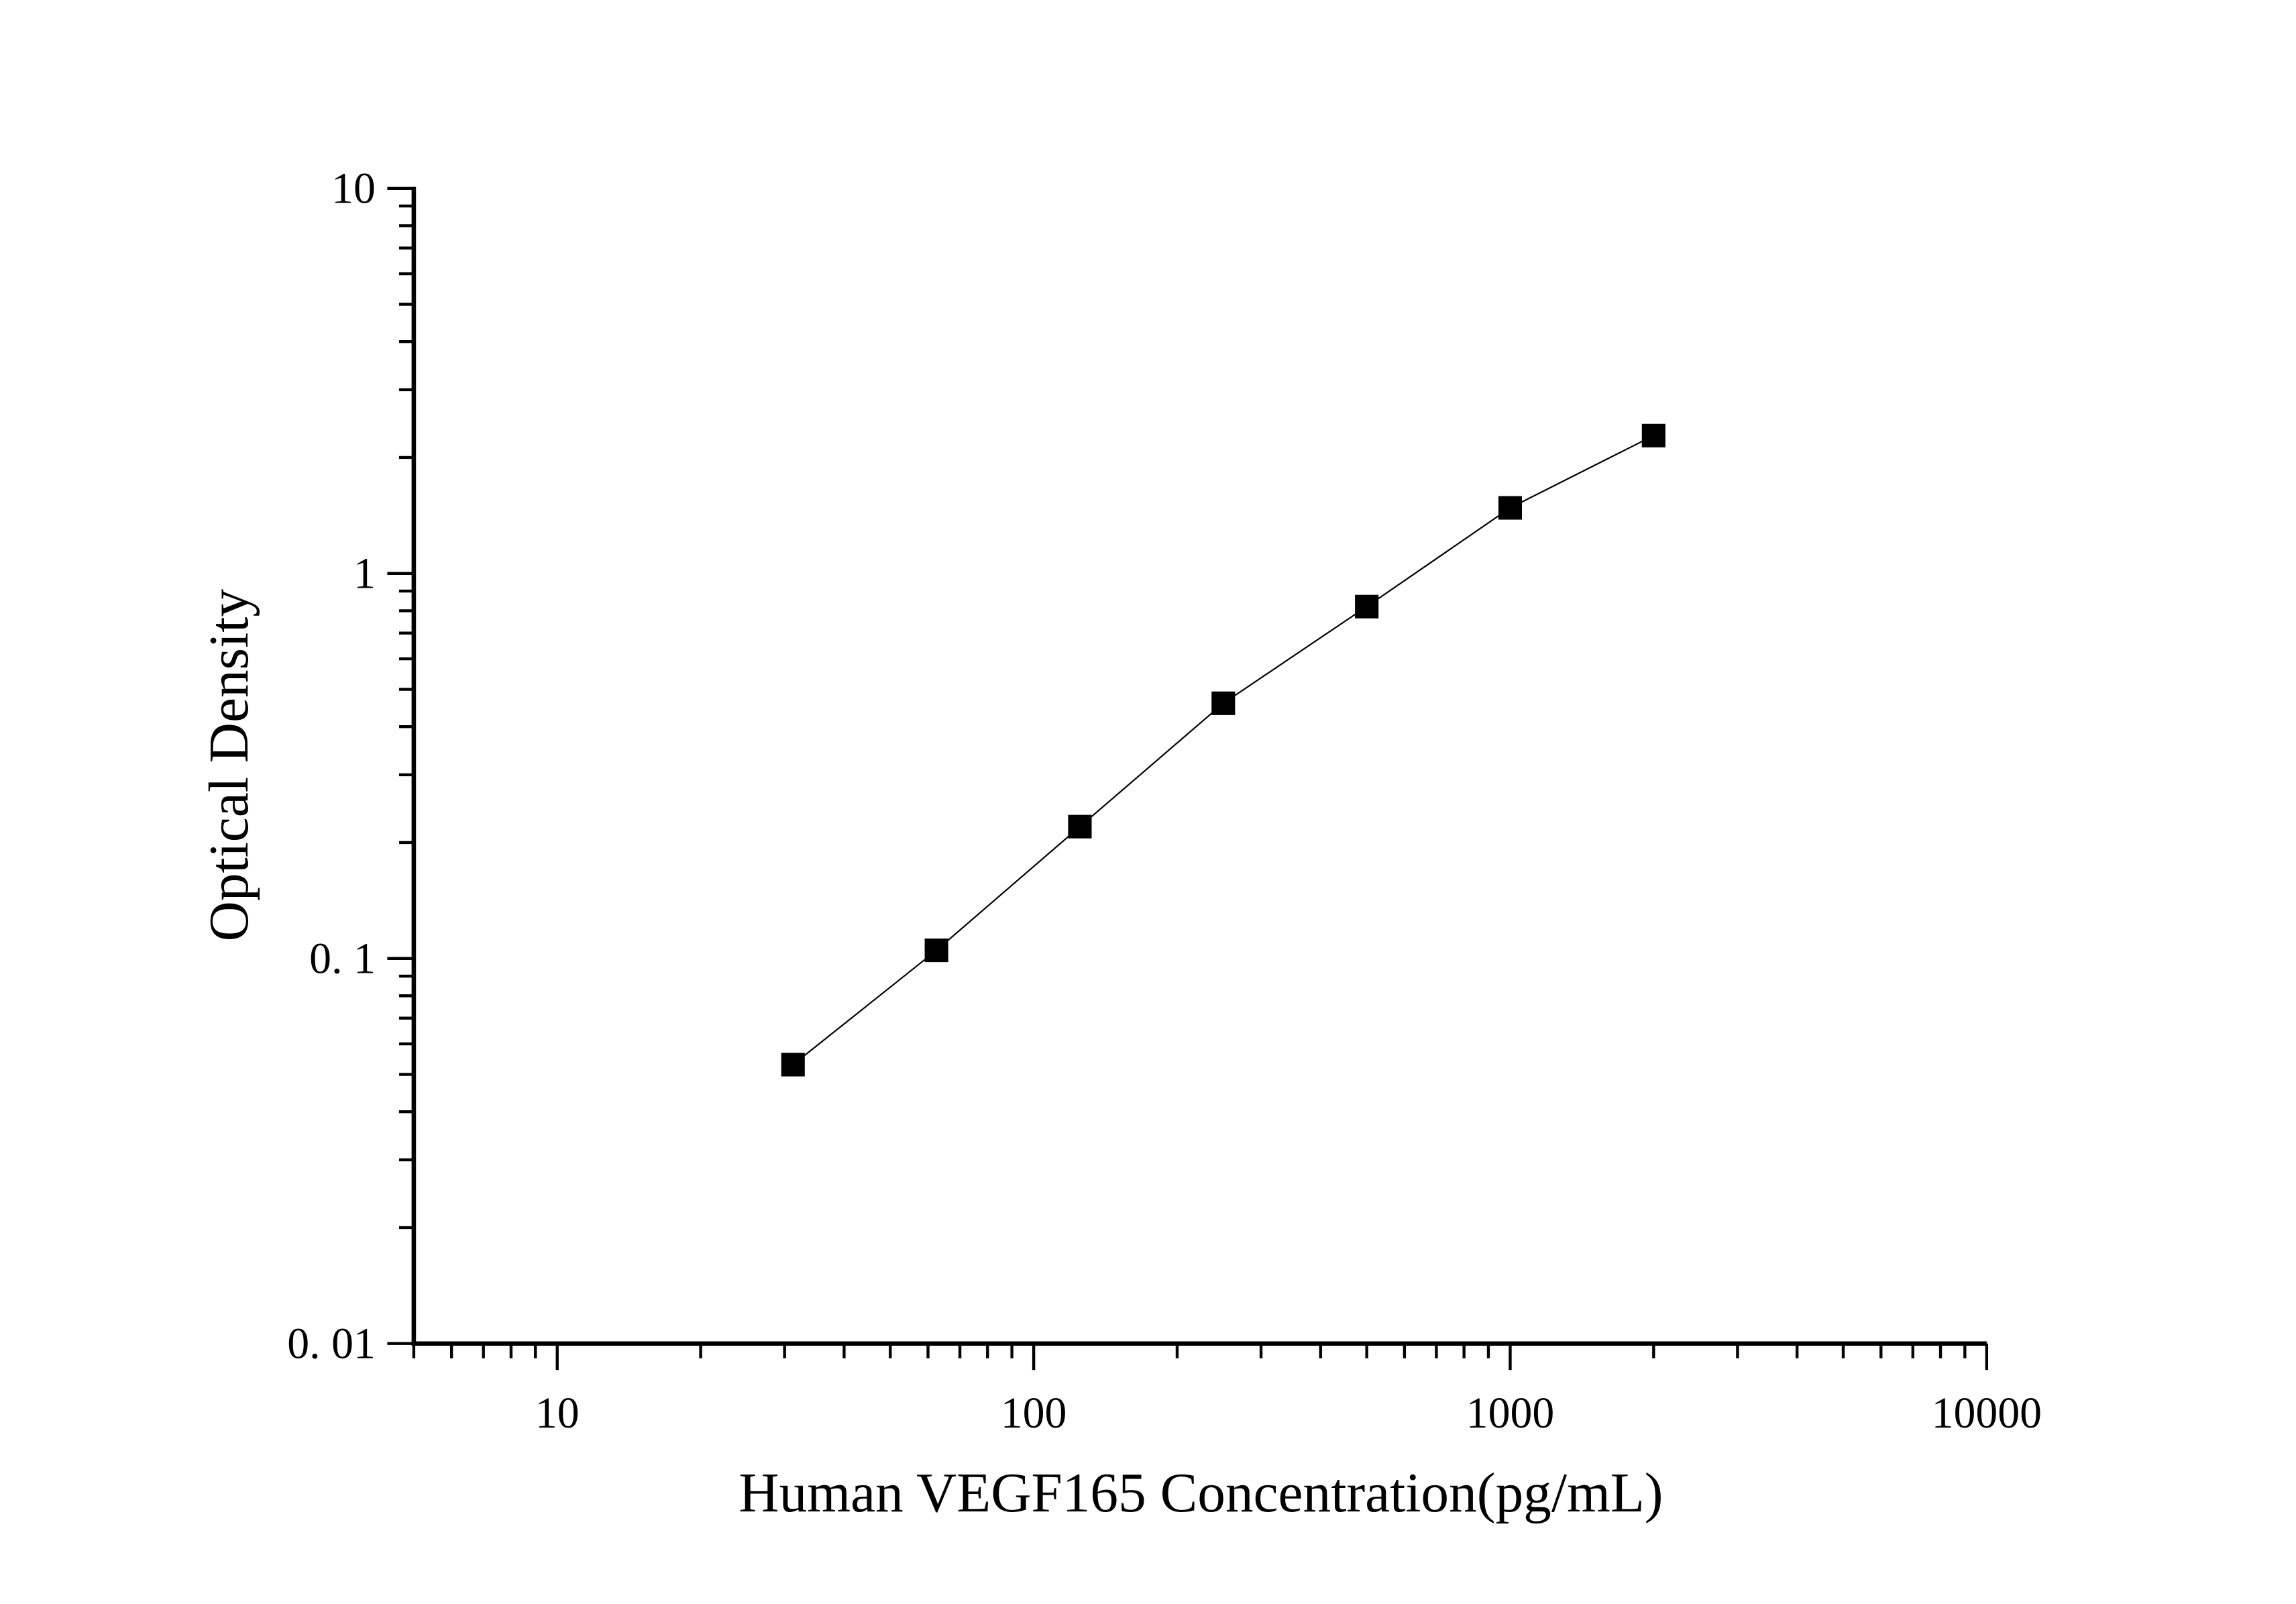  What do you see at coordinates (1034, 1413) in the screenshot?
I see `x-tick-label: 100` at bounding box center [1034, 1413].